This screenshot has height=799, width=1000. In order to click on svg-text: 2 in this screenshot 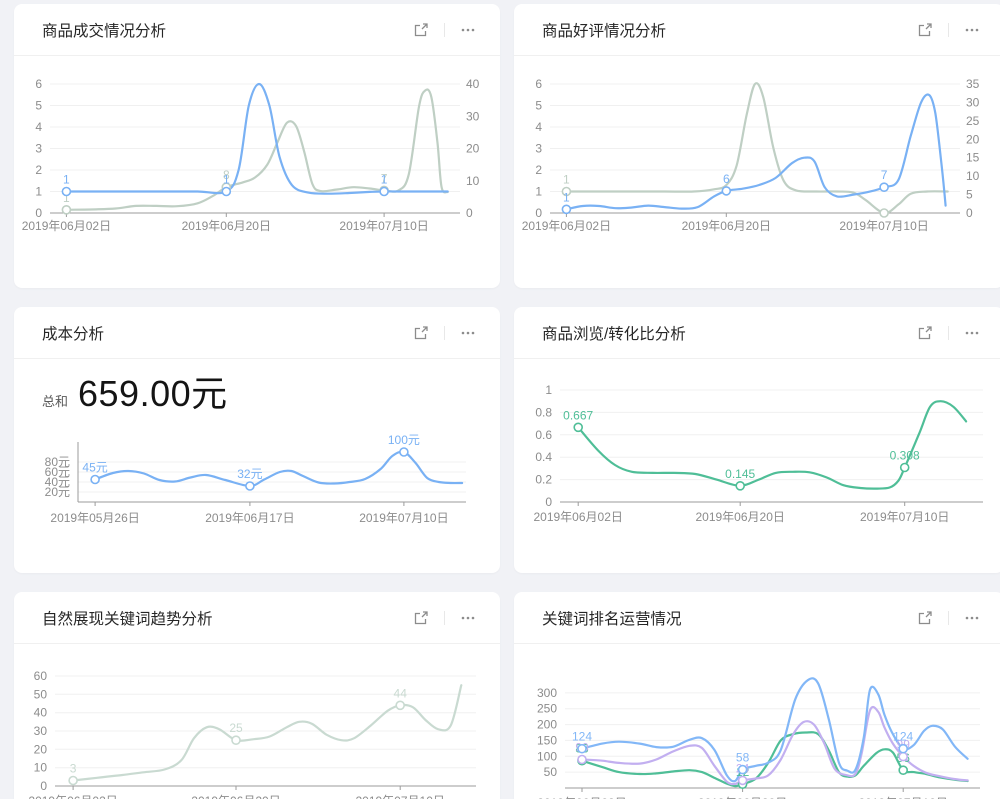, I will do `click(538, 170)`.